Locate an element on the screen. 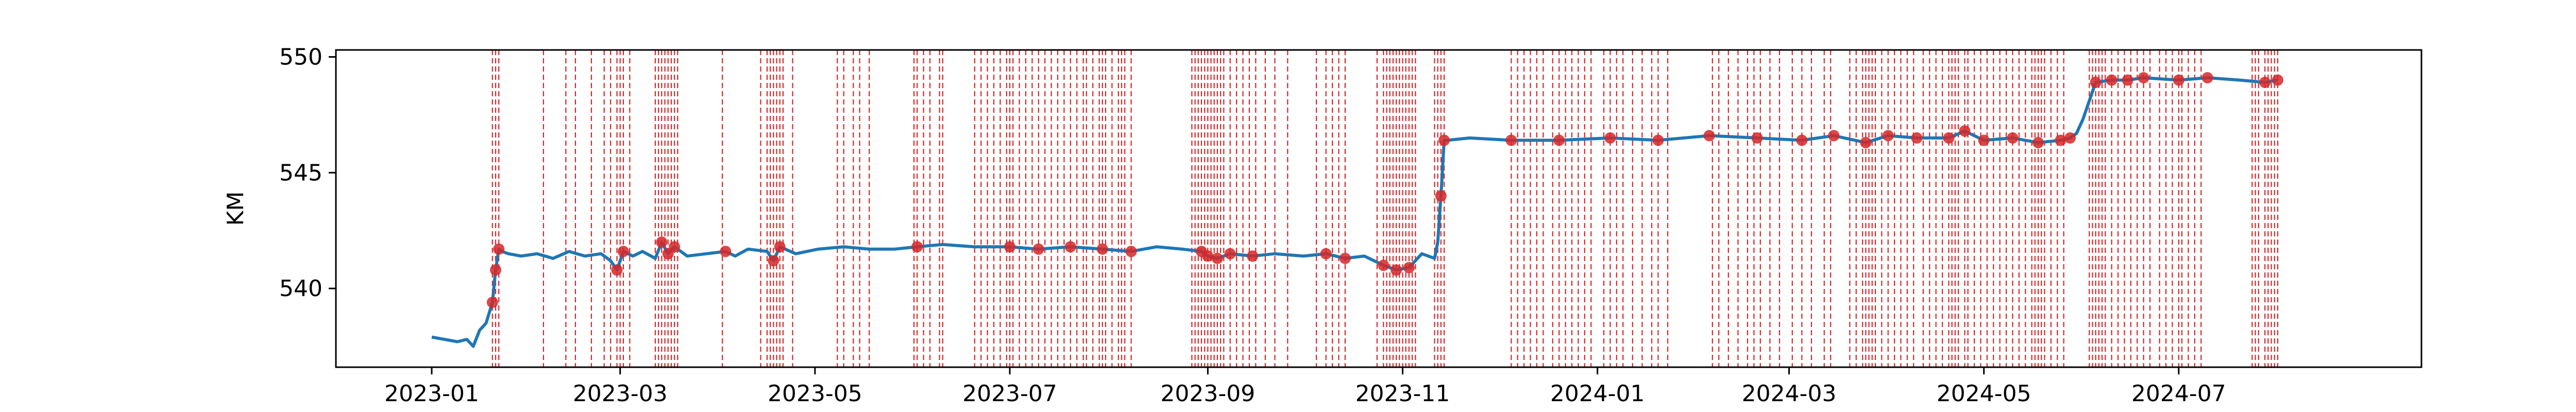 Image resolution: width=2576 pixels, height=412 pixels. y-axis: 540 545 550 is located at coordinates (307, 173).